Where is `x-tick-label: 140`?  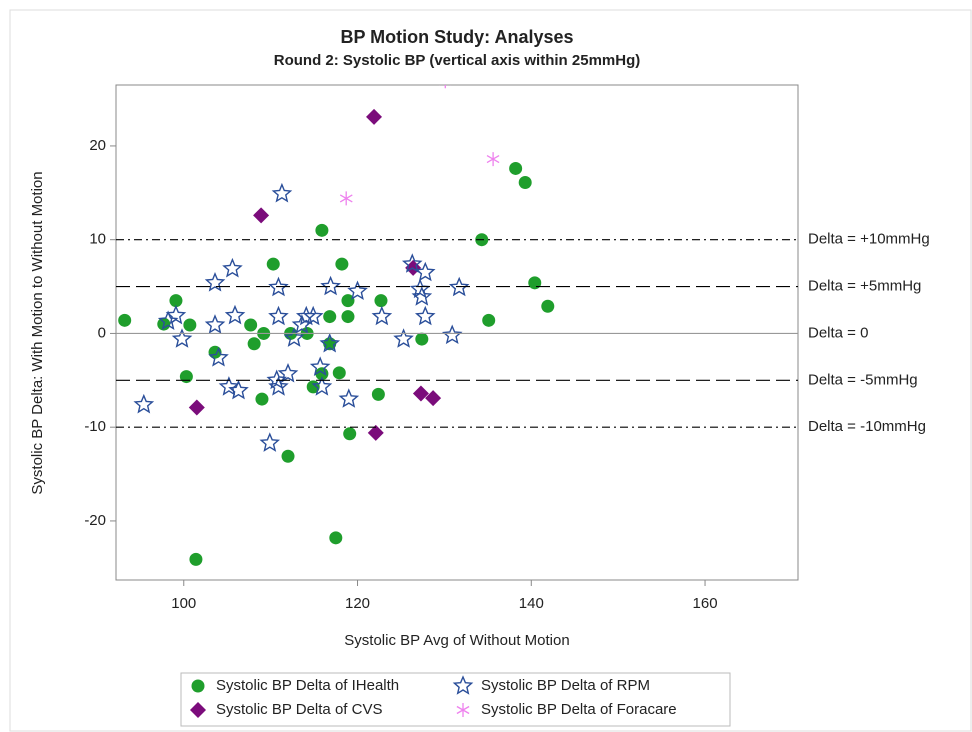
x-tick-label: 140 is located at coordinates (531, 603).